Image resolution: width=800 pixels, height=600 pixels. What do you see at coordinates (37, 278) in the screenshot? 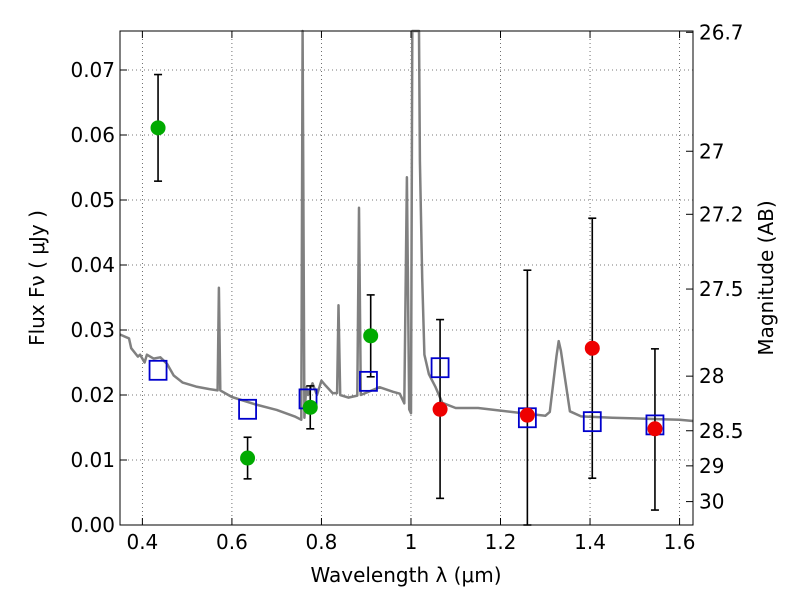
I see `y-axis-label: Flux Fν ( μJy )` at bounding box center [37, 278].